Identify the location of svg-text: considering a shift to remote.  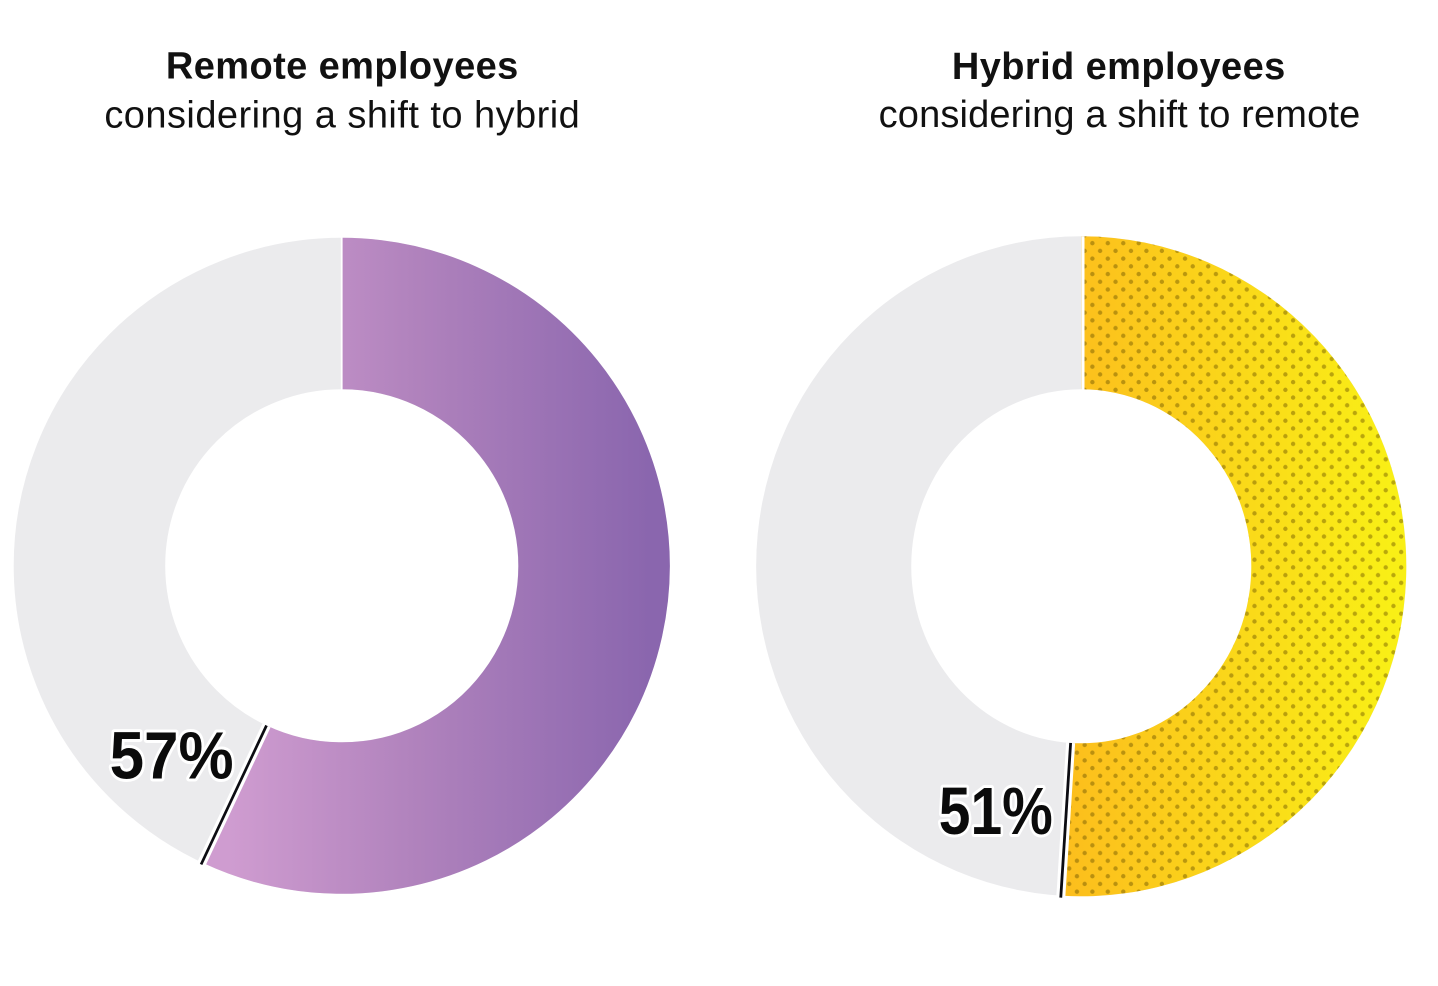
(1120, 115).